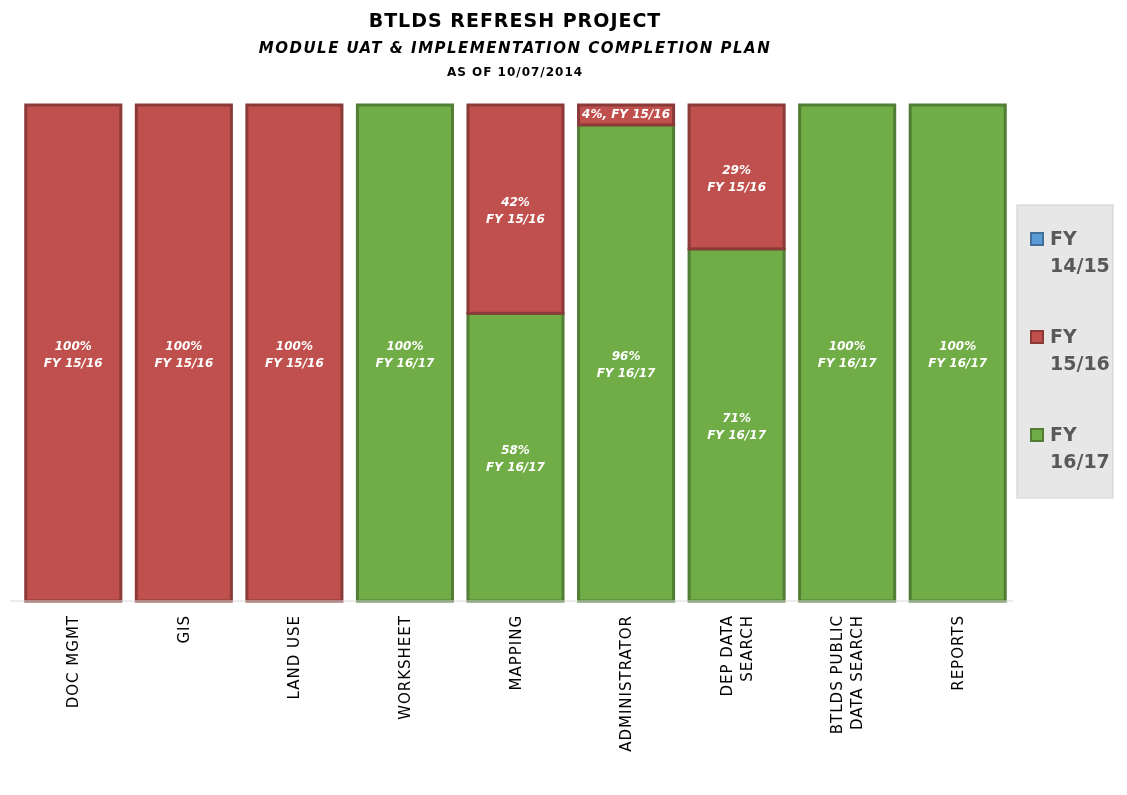 The width and height of the screenshot is (1127, 795). What do you see at coordinates (294, 657) in the screenshot?
I see `x-tick-label: LAND USE` at bounding box center [294, 657].